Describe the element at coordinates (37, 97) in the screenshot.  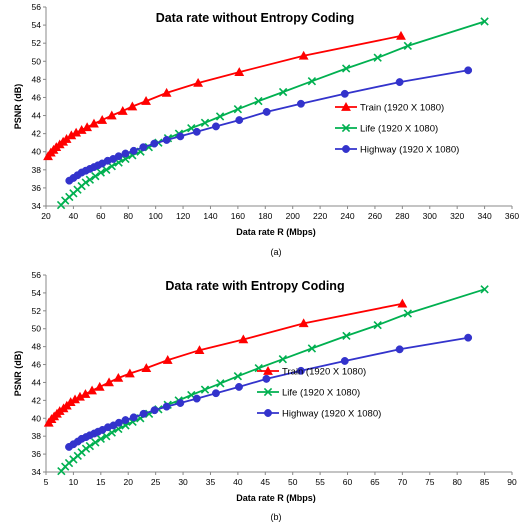
I see `y-tick-label: 46` at that location.